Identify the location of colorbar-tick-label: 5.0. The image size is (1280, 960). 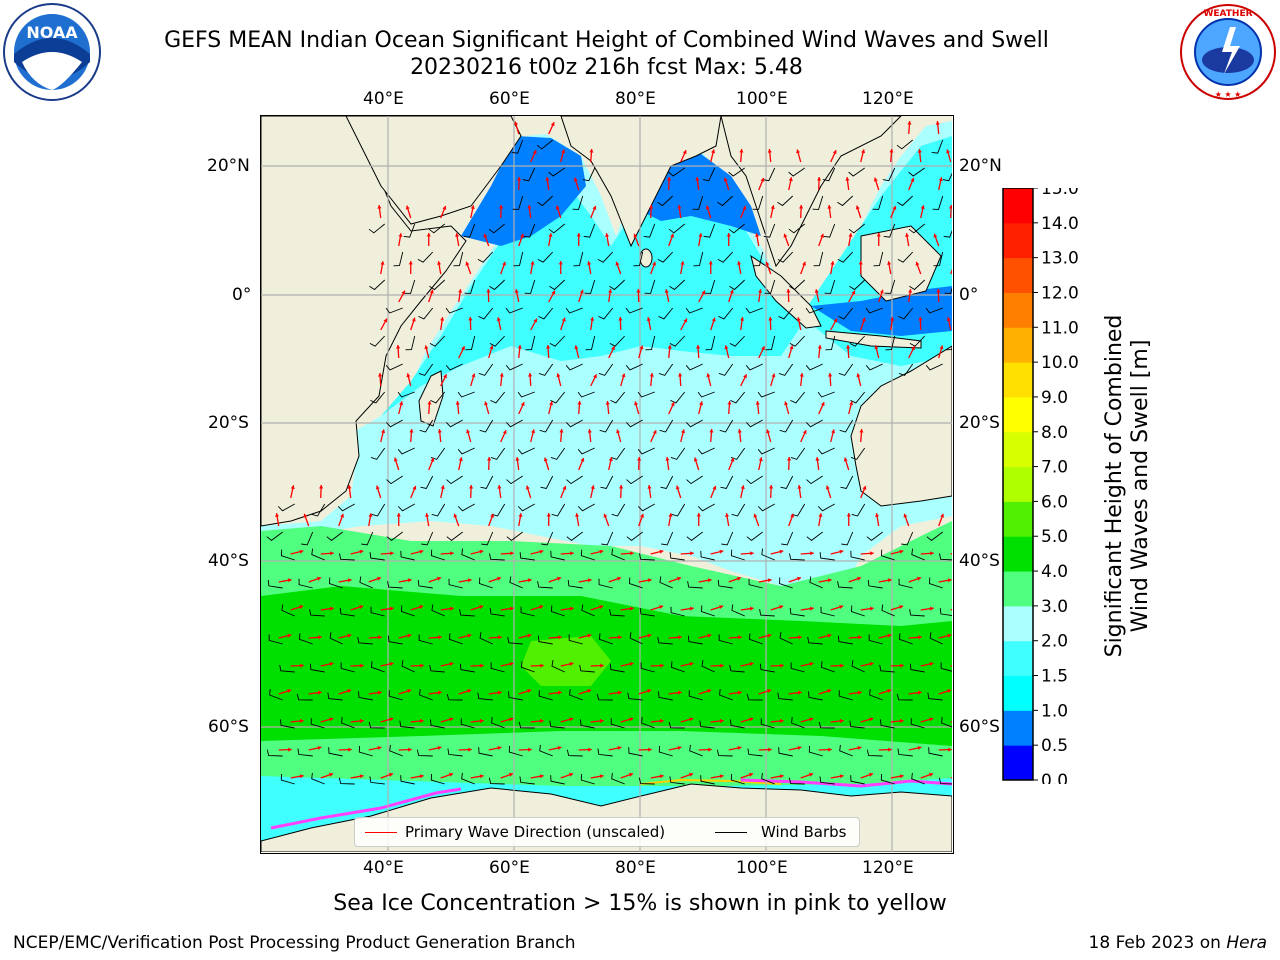
(1054, 537).